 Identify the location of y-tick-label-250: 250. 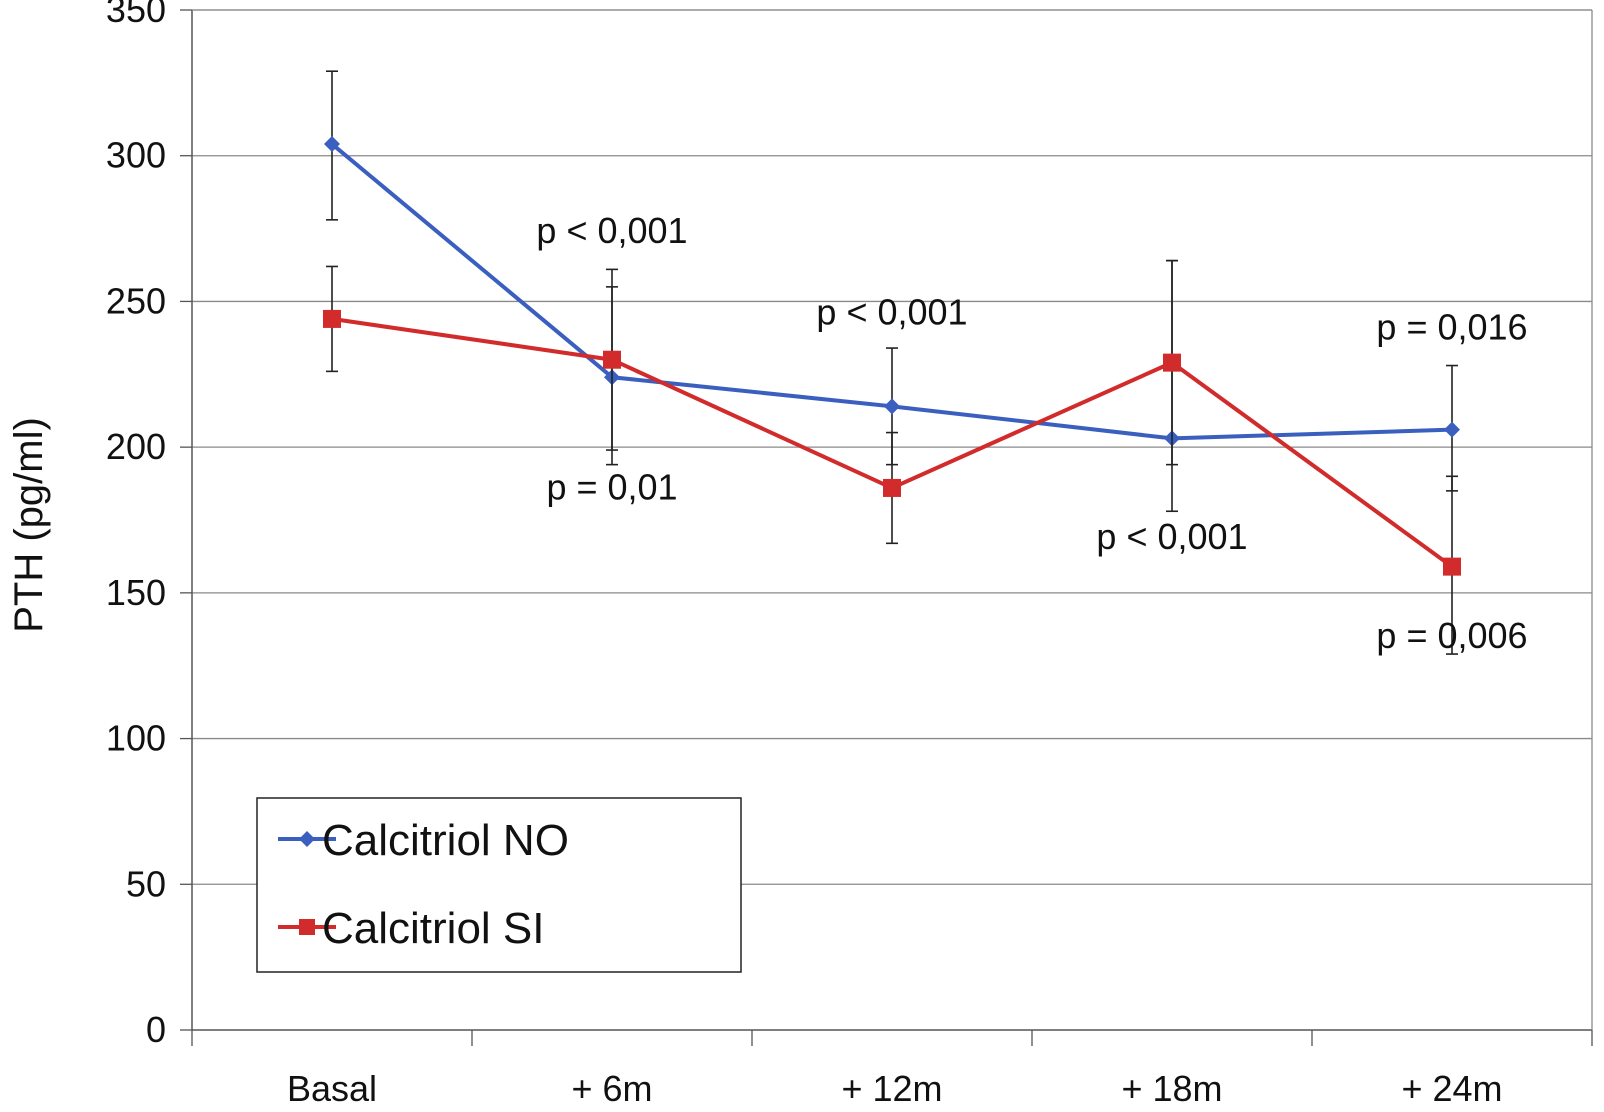
(136, 300).